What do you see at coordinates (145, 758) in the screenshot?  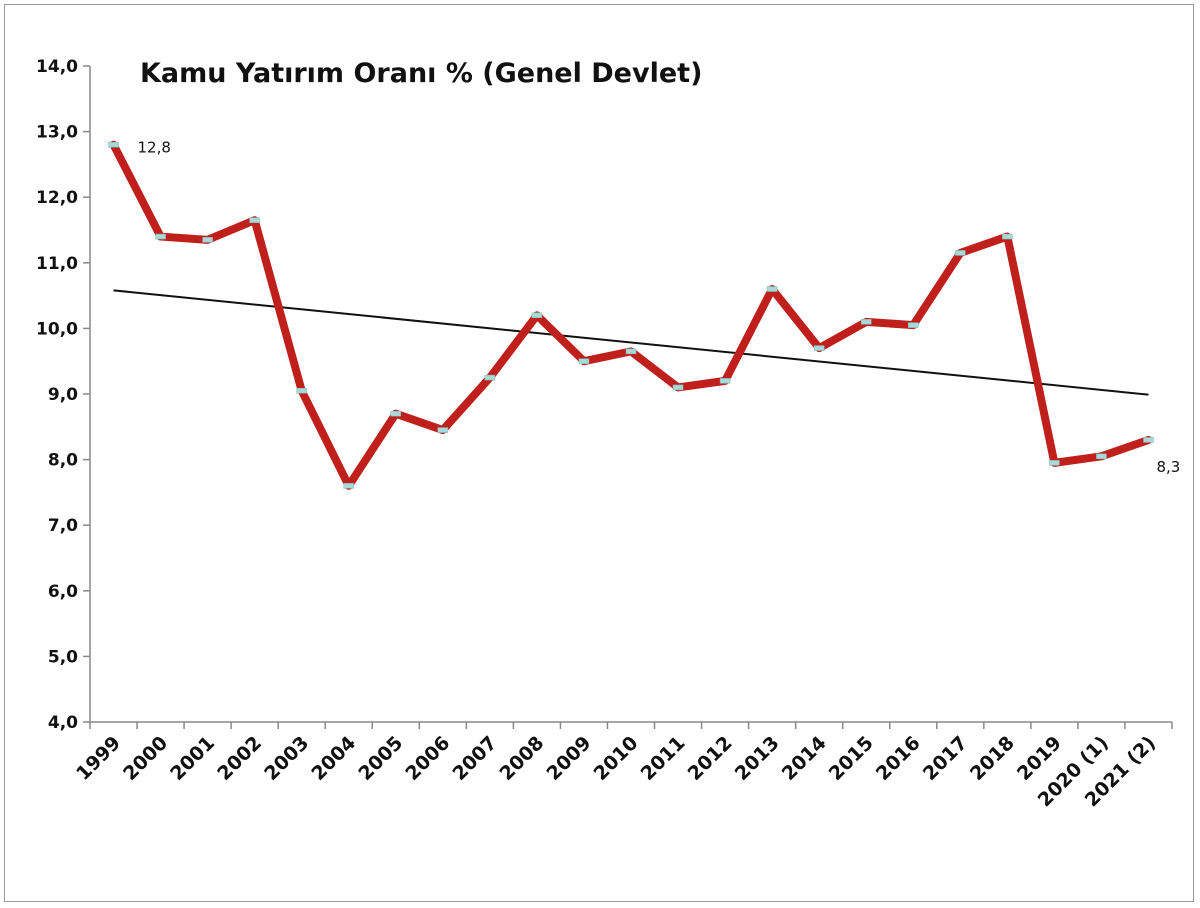 I see `x-tick-label: 2000` at bounding box center [145, 758].